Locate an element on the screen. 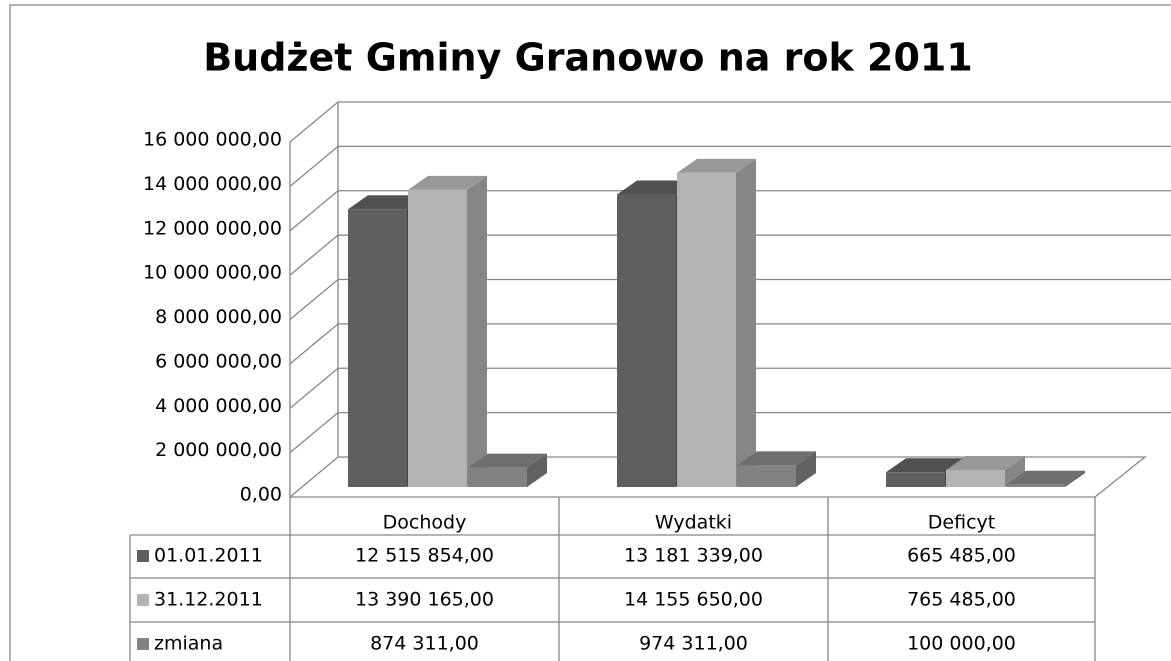 This screenshot has width=1171, height=661. x-tick-label: Wydatki is located at coordinates (693, 523).